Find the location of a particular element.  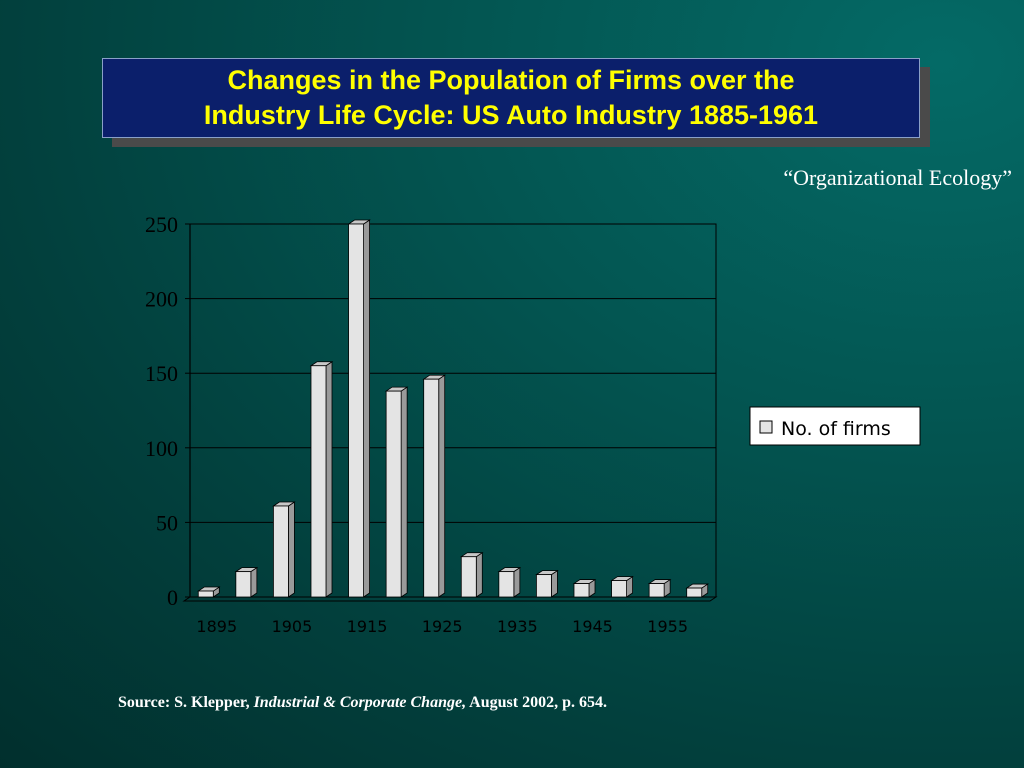

x-tick-label: 1895 is located at coordinates (216, 626).